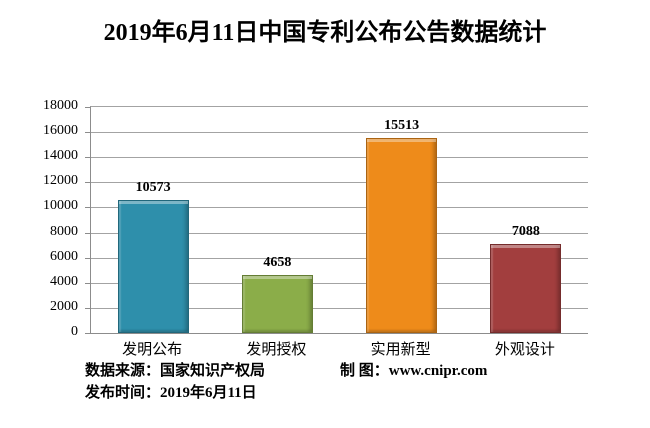 Image resolution: width=650 pixels, height=428 pixels. I want to click on bar-value-label: 15513, so click(402, 126).